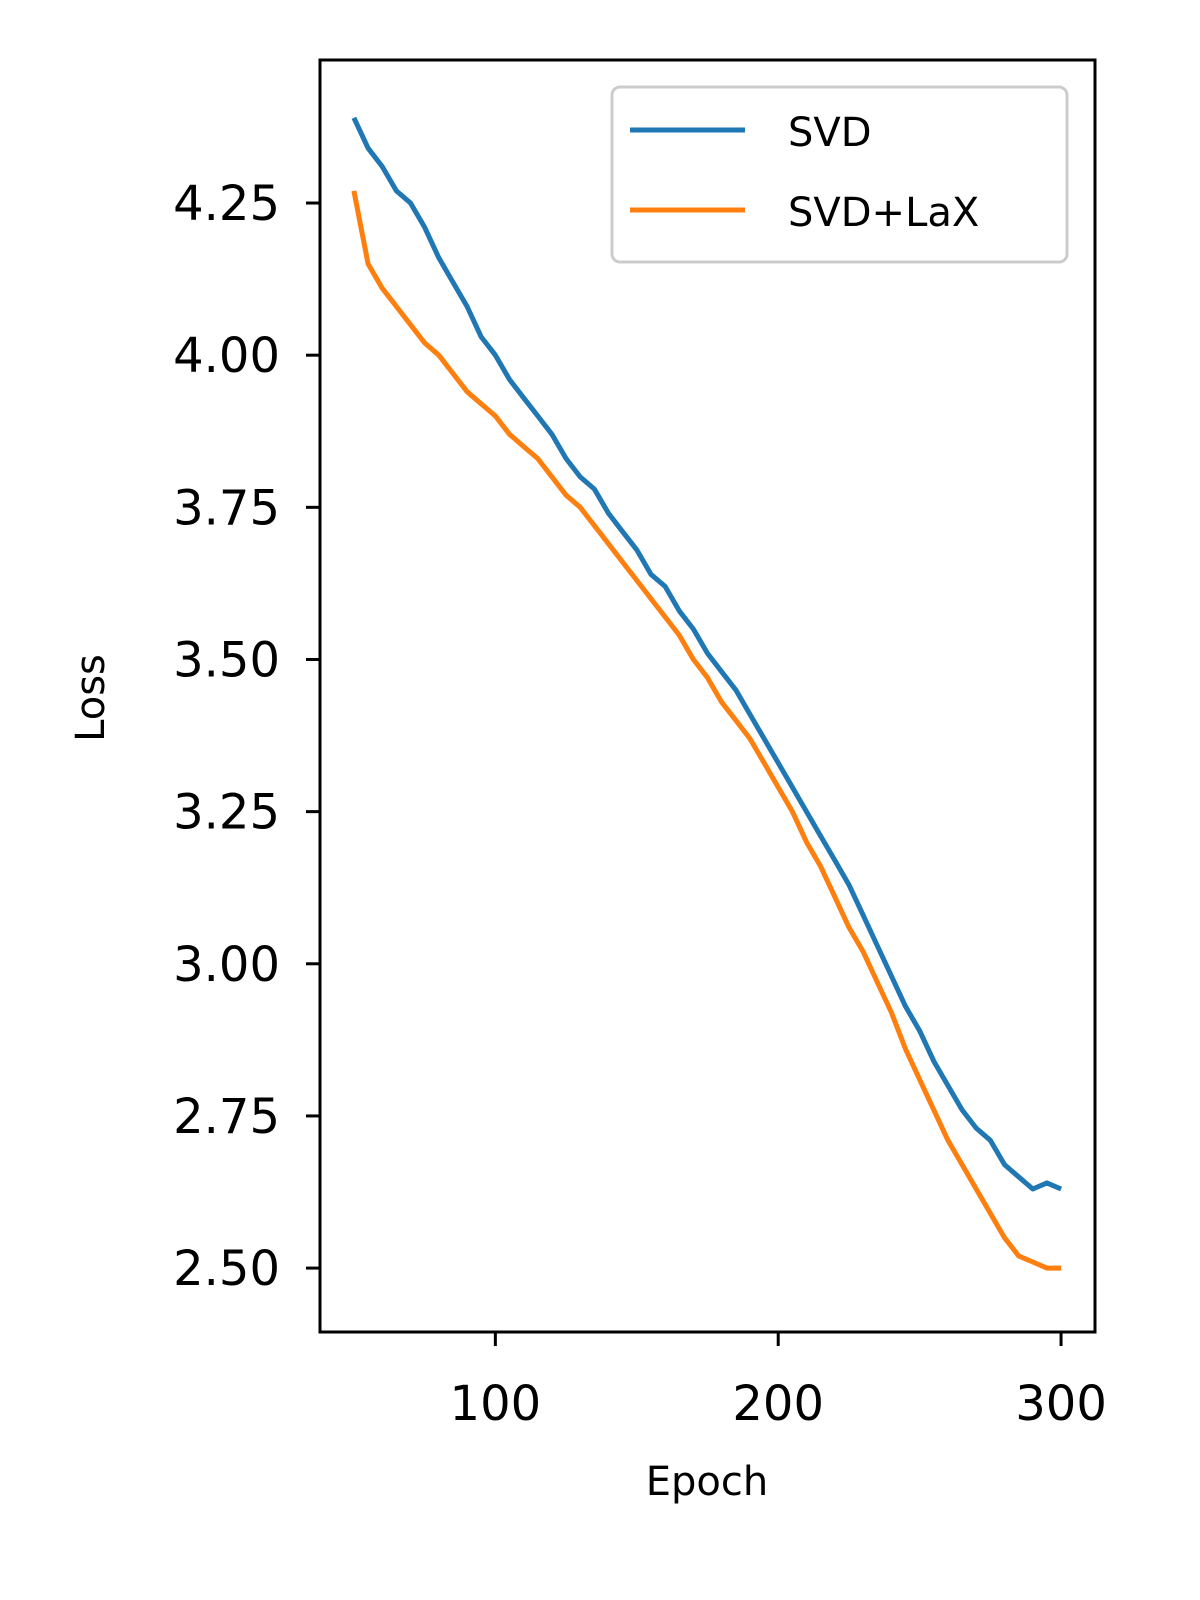 The width and height of the screenshot is (1200, 1600). I want to click on legend: SVD SVD+LaX, so click(839, 174).